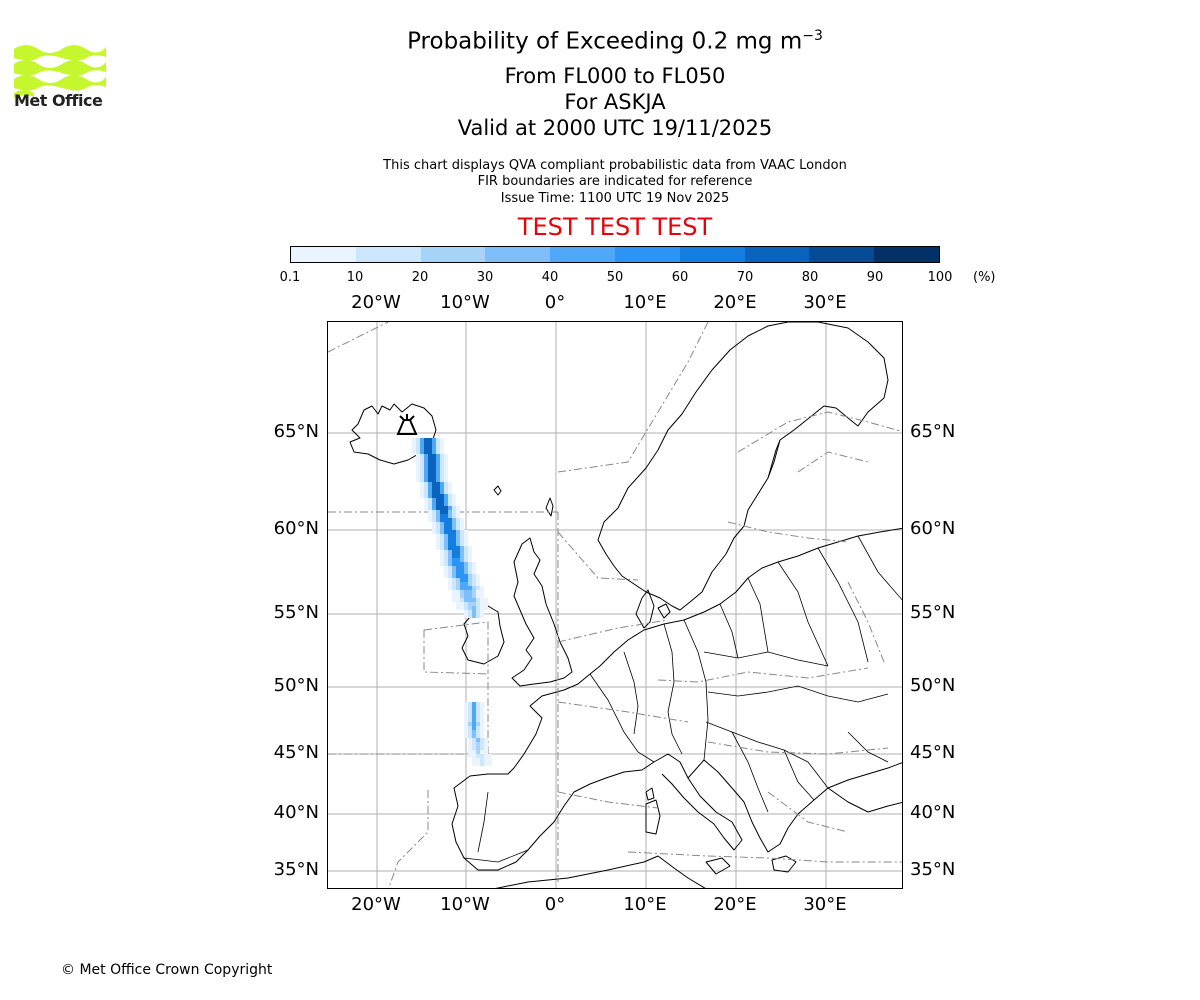  What do you see at coordinates (555, 904) in the screenshot?
I see `axis-tick-label: 0°` at bounding box center [555, 904].